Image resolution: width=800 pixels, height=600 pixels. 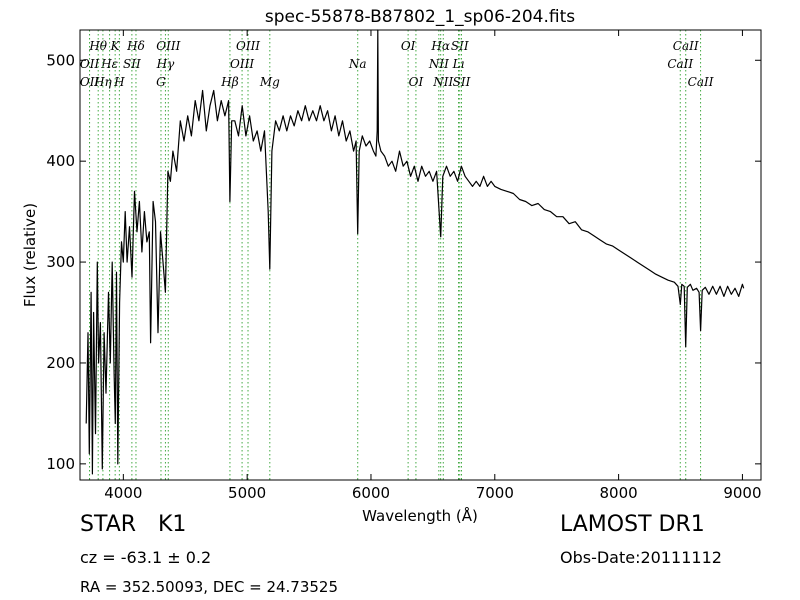 I want to click on y-tick-label: 300, so click(x=60, y=262).